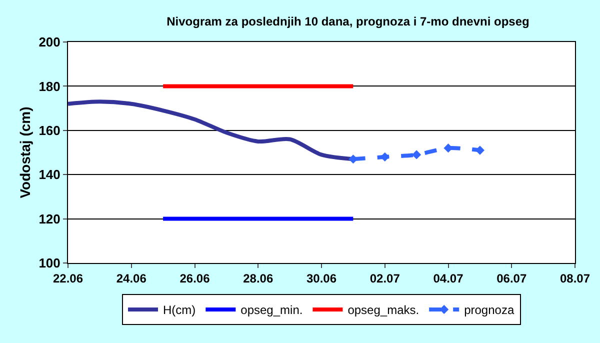  Describe the element at coordinates (49, 130) in the screenshot. I see `y-tick-label: 160` at that location.